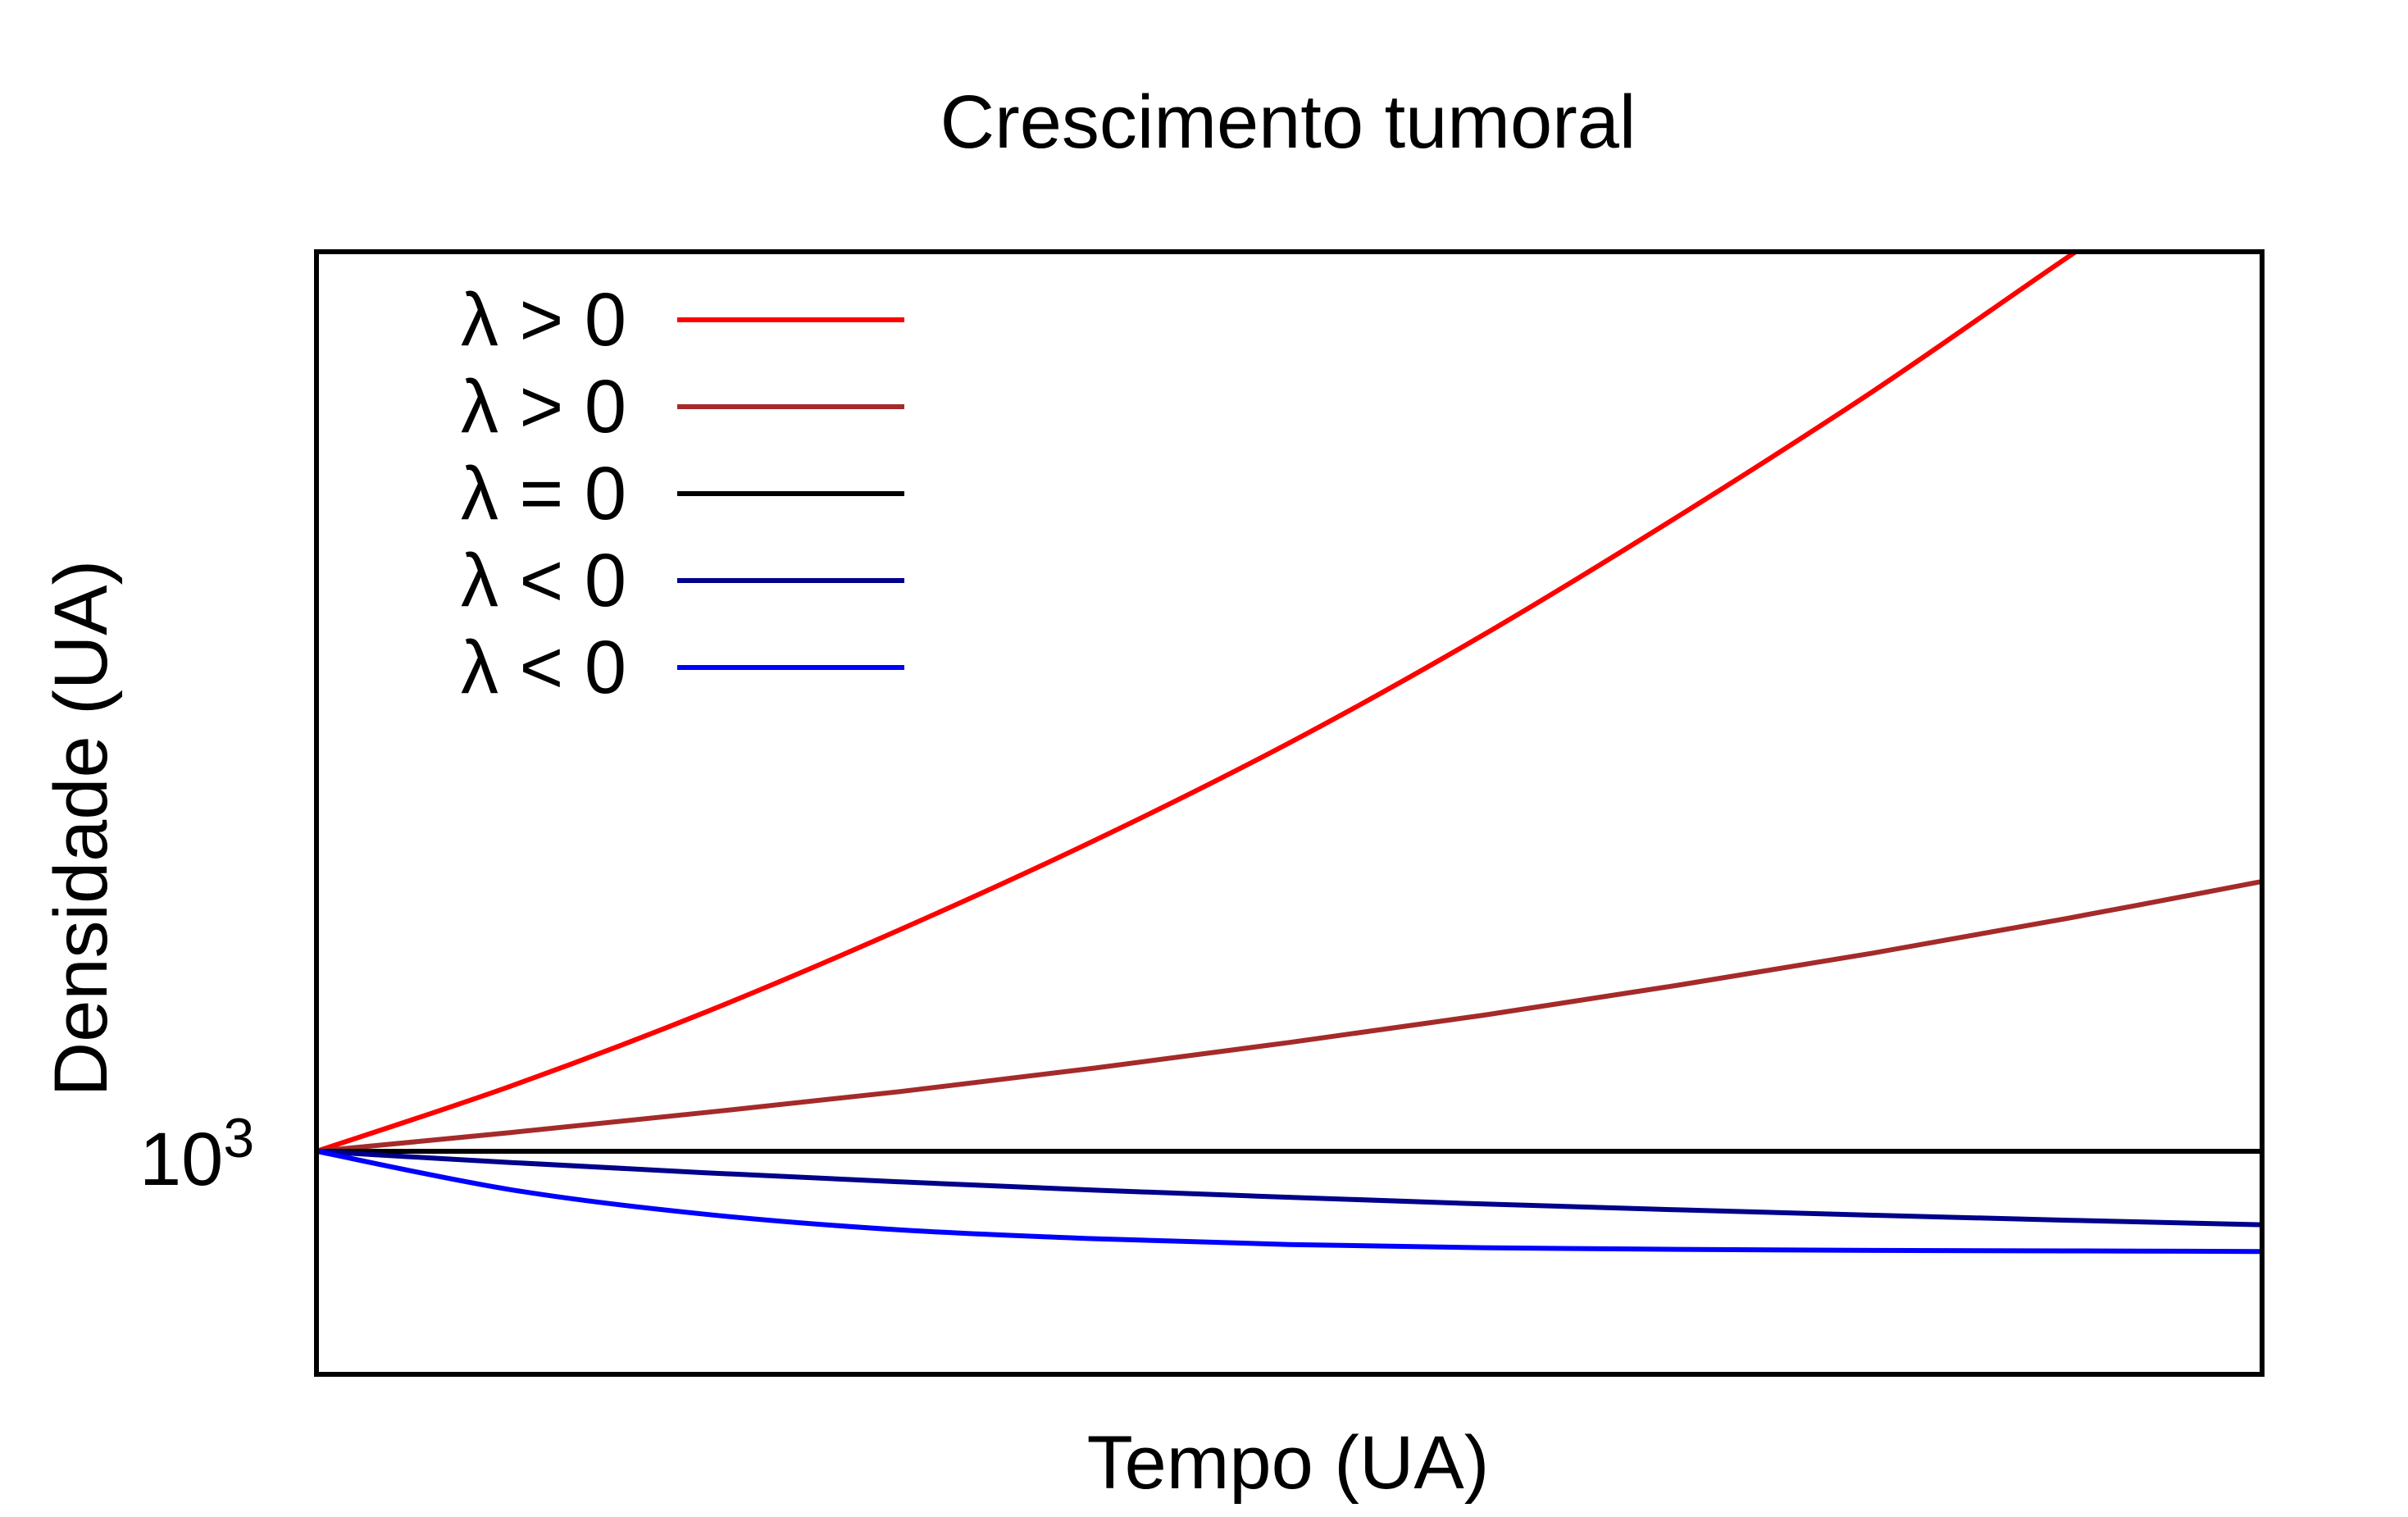  I want to click on legend-label-3: λ = 0, so click(543, 493).